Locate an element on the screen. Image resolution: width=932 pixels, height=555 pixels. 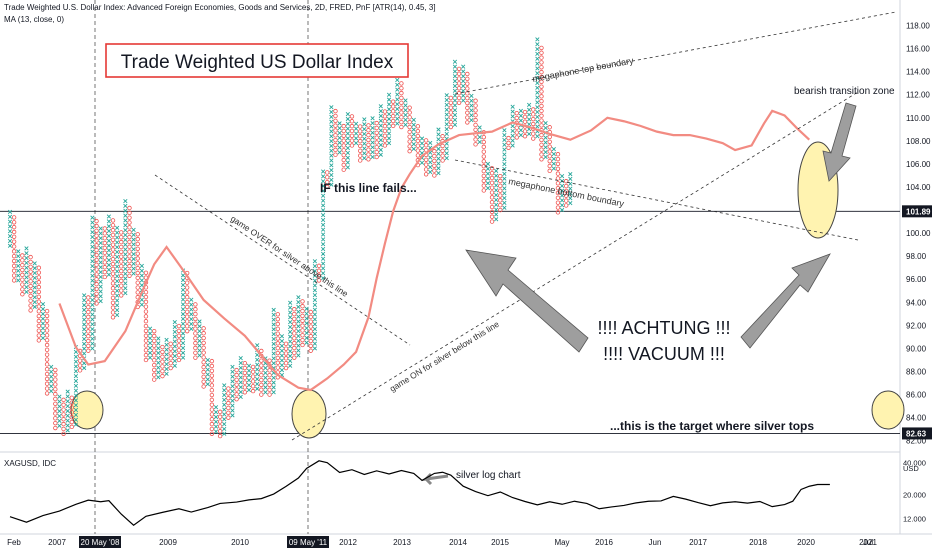
pnf-column-128-x is located at coordinates (537, 88).